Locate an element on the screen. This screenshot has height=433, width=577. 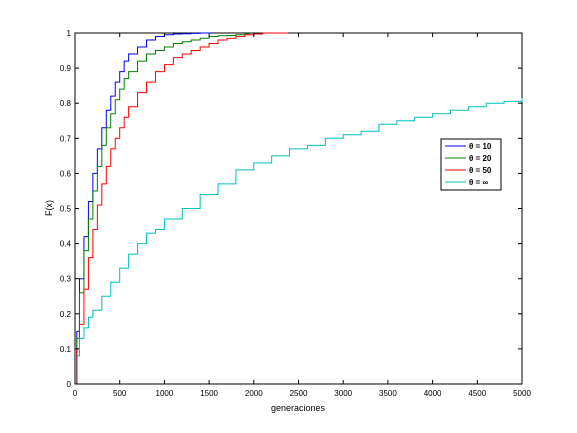
x-axis-title: generaciones is located at coordinates (298, 408).